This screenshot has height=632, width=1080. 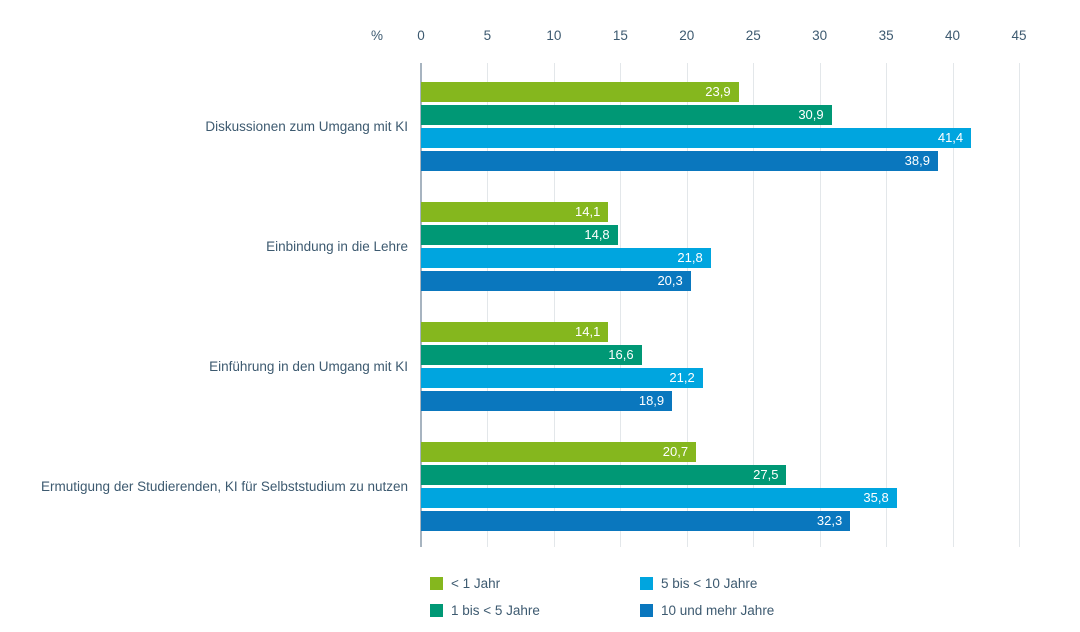 What do you see at coordinates (917, 160) in the screenshot?
I see `bar-value-label: 38,9` at bounding box center [917, 160].